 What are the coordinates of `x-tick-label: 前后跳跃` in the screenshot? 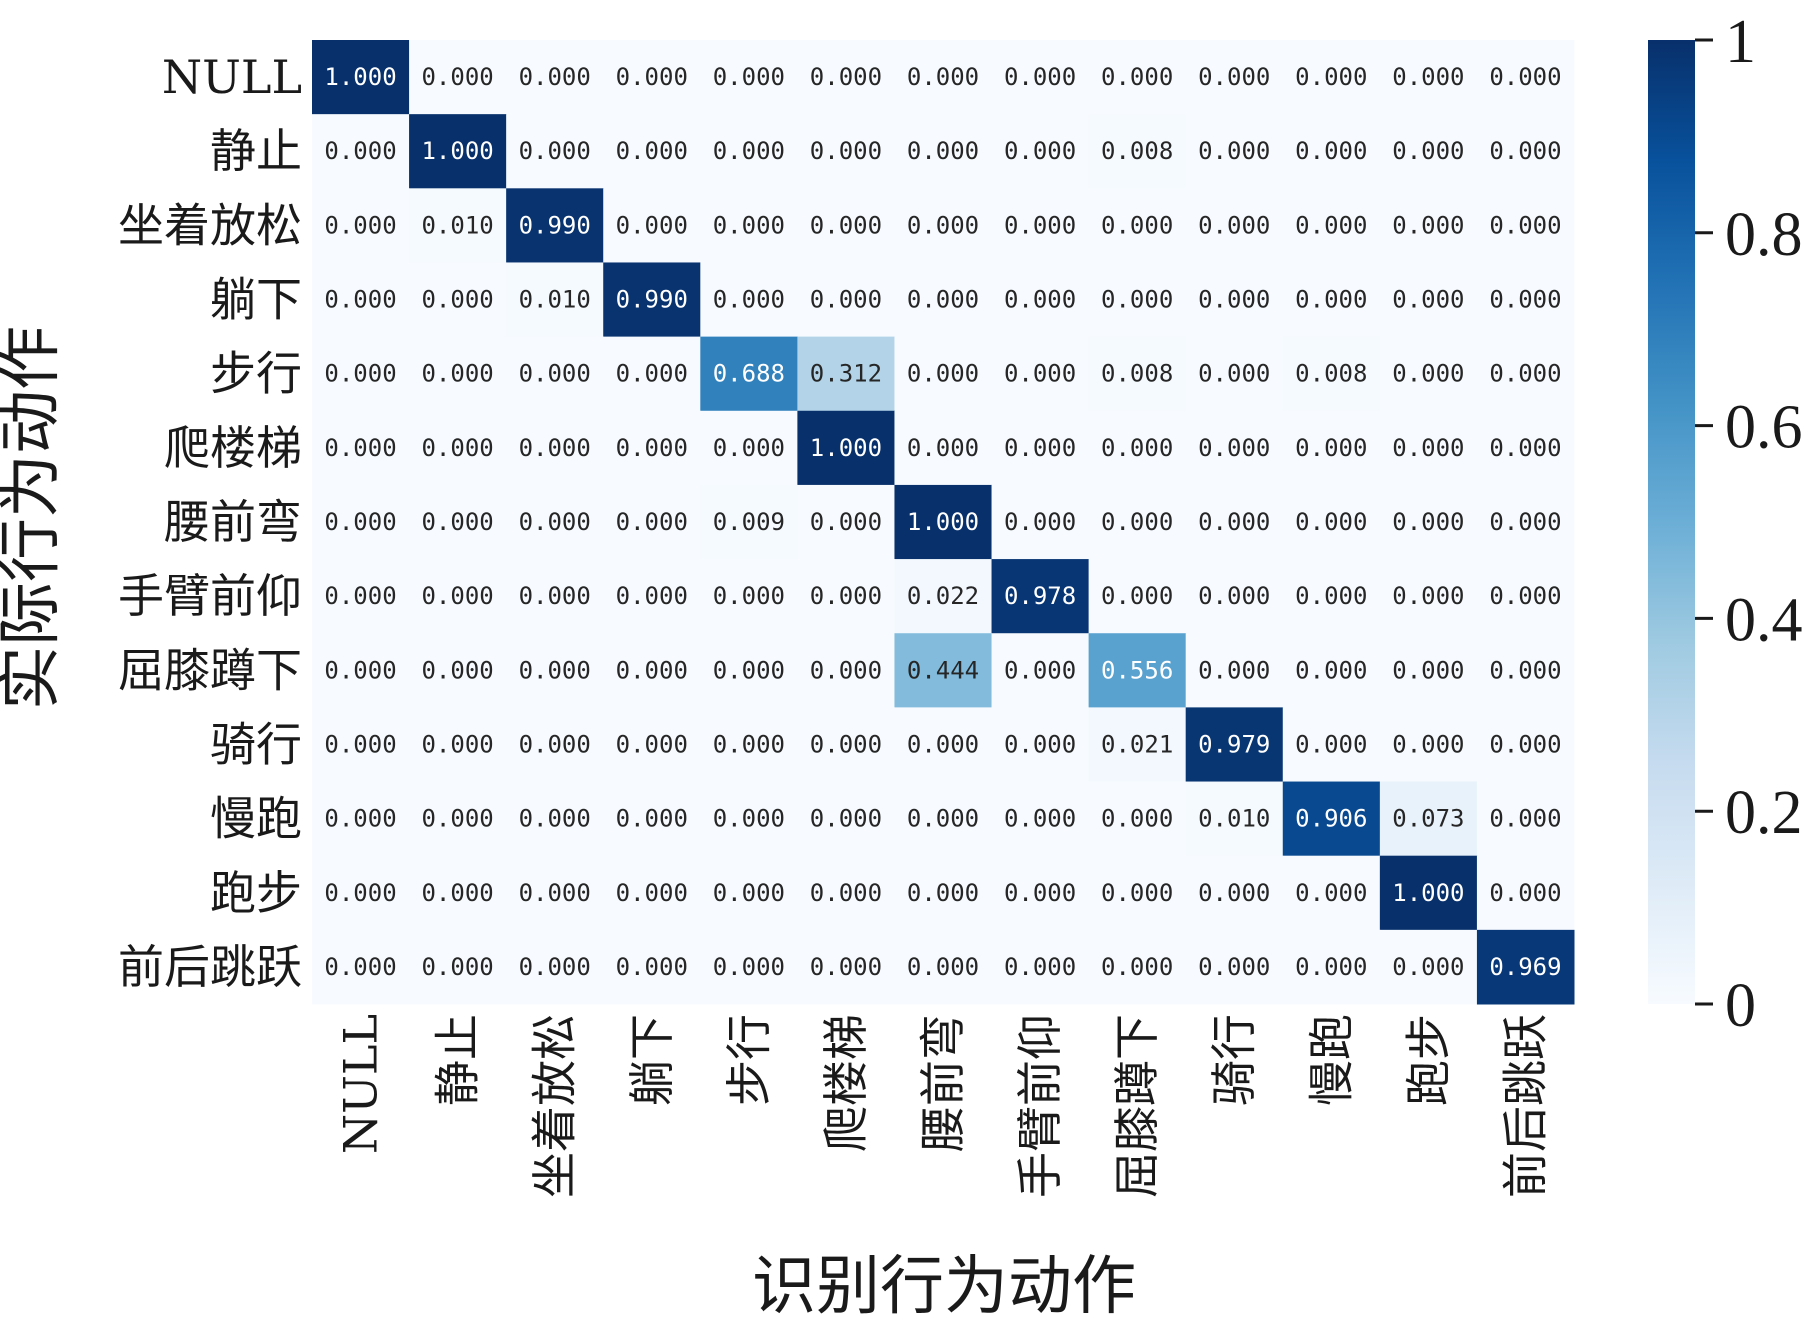 It's located at (1525, 1106).